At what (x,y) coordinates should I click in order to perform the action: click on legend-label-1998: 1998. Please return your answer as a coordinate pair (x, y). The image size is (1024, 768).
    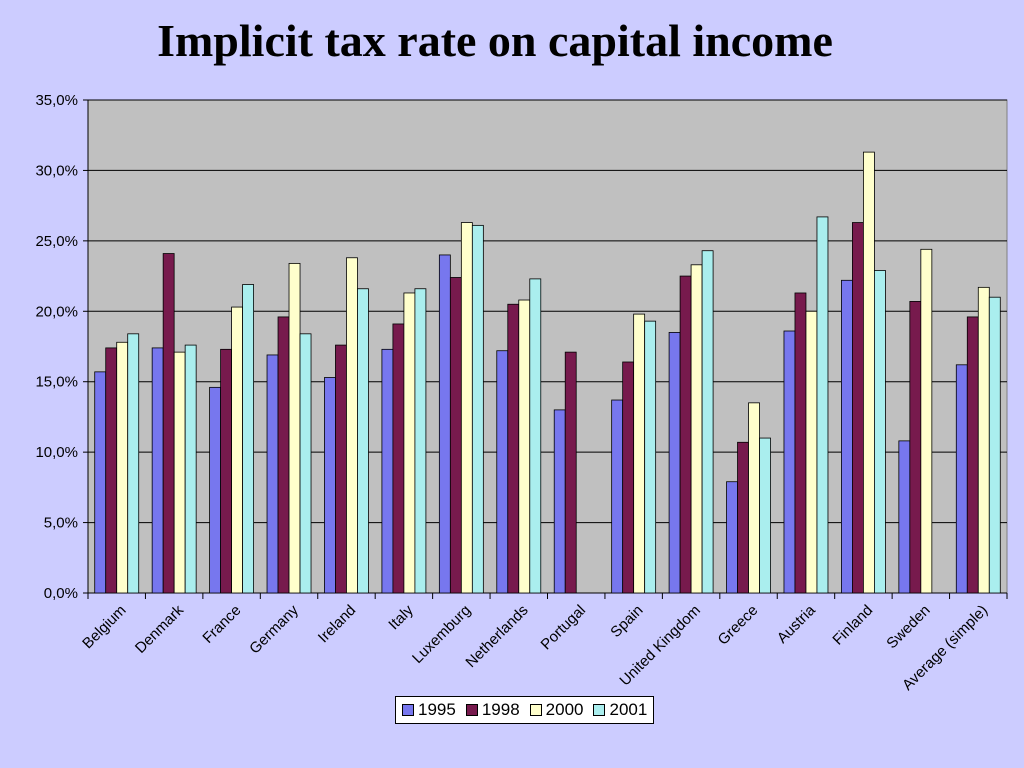
    Looking at the image, I should click on (500, 709).